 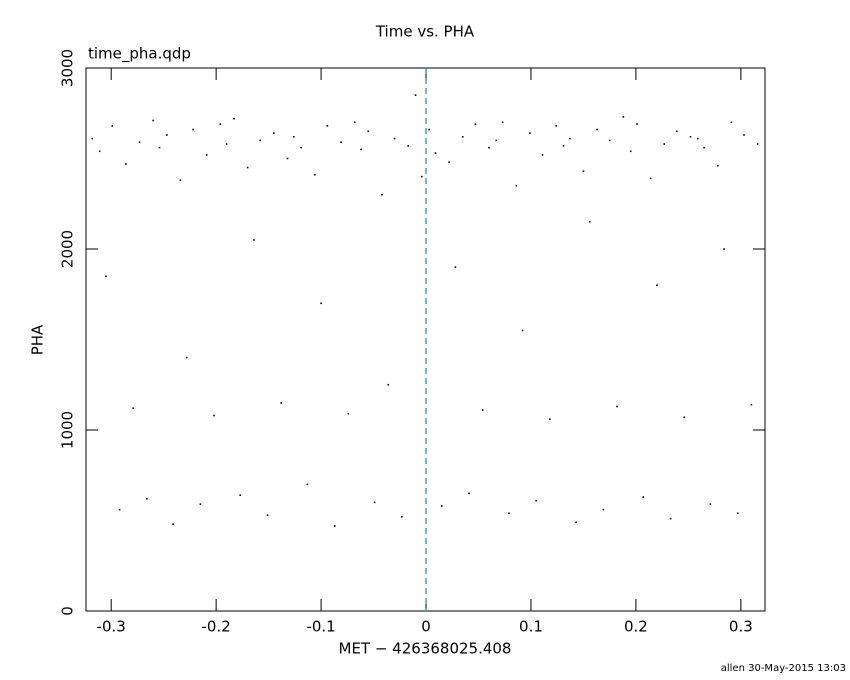 I want to click on y-tick-label: 0, so click(x=68, y=611).